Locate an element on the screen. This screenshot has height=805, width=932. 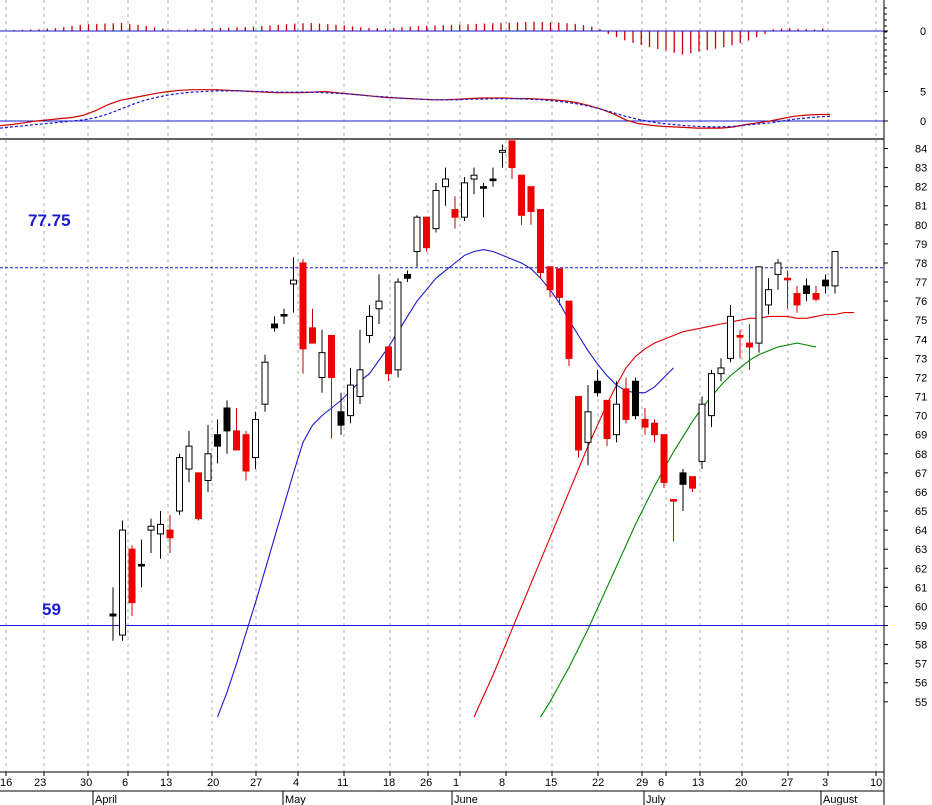
x-axis-label-12: 8 is located at coordinates (502, 783).